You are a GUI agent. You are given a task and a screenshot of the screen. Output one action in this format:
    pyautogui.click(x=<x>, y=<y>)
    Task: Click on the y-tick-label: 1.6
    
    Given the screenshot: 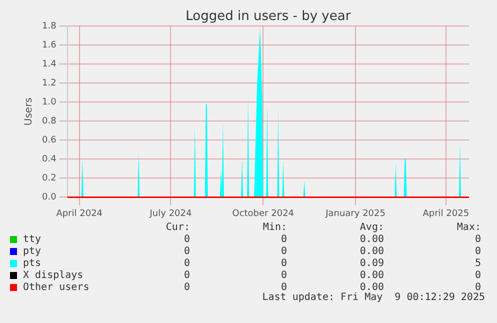 What is the action you would take?
    pyautogui.click(x=49, y=45)
    